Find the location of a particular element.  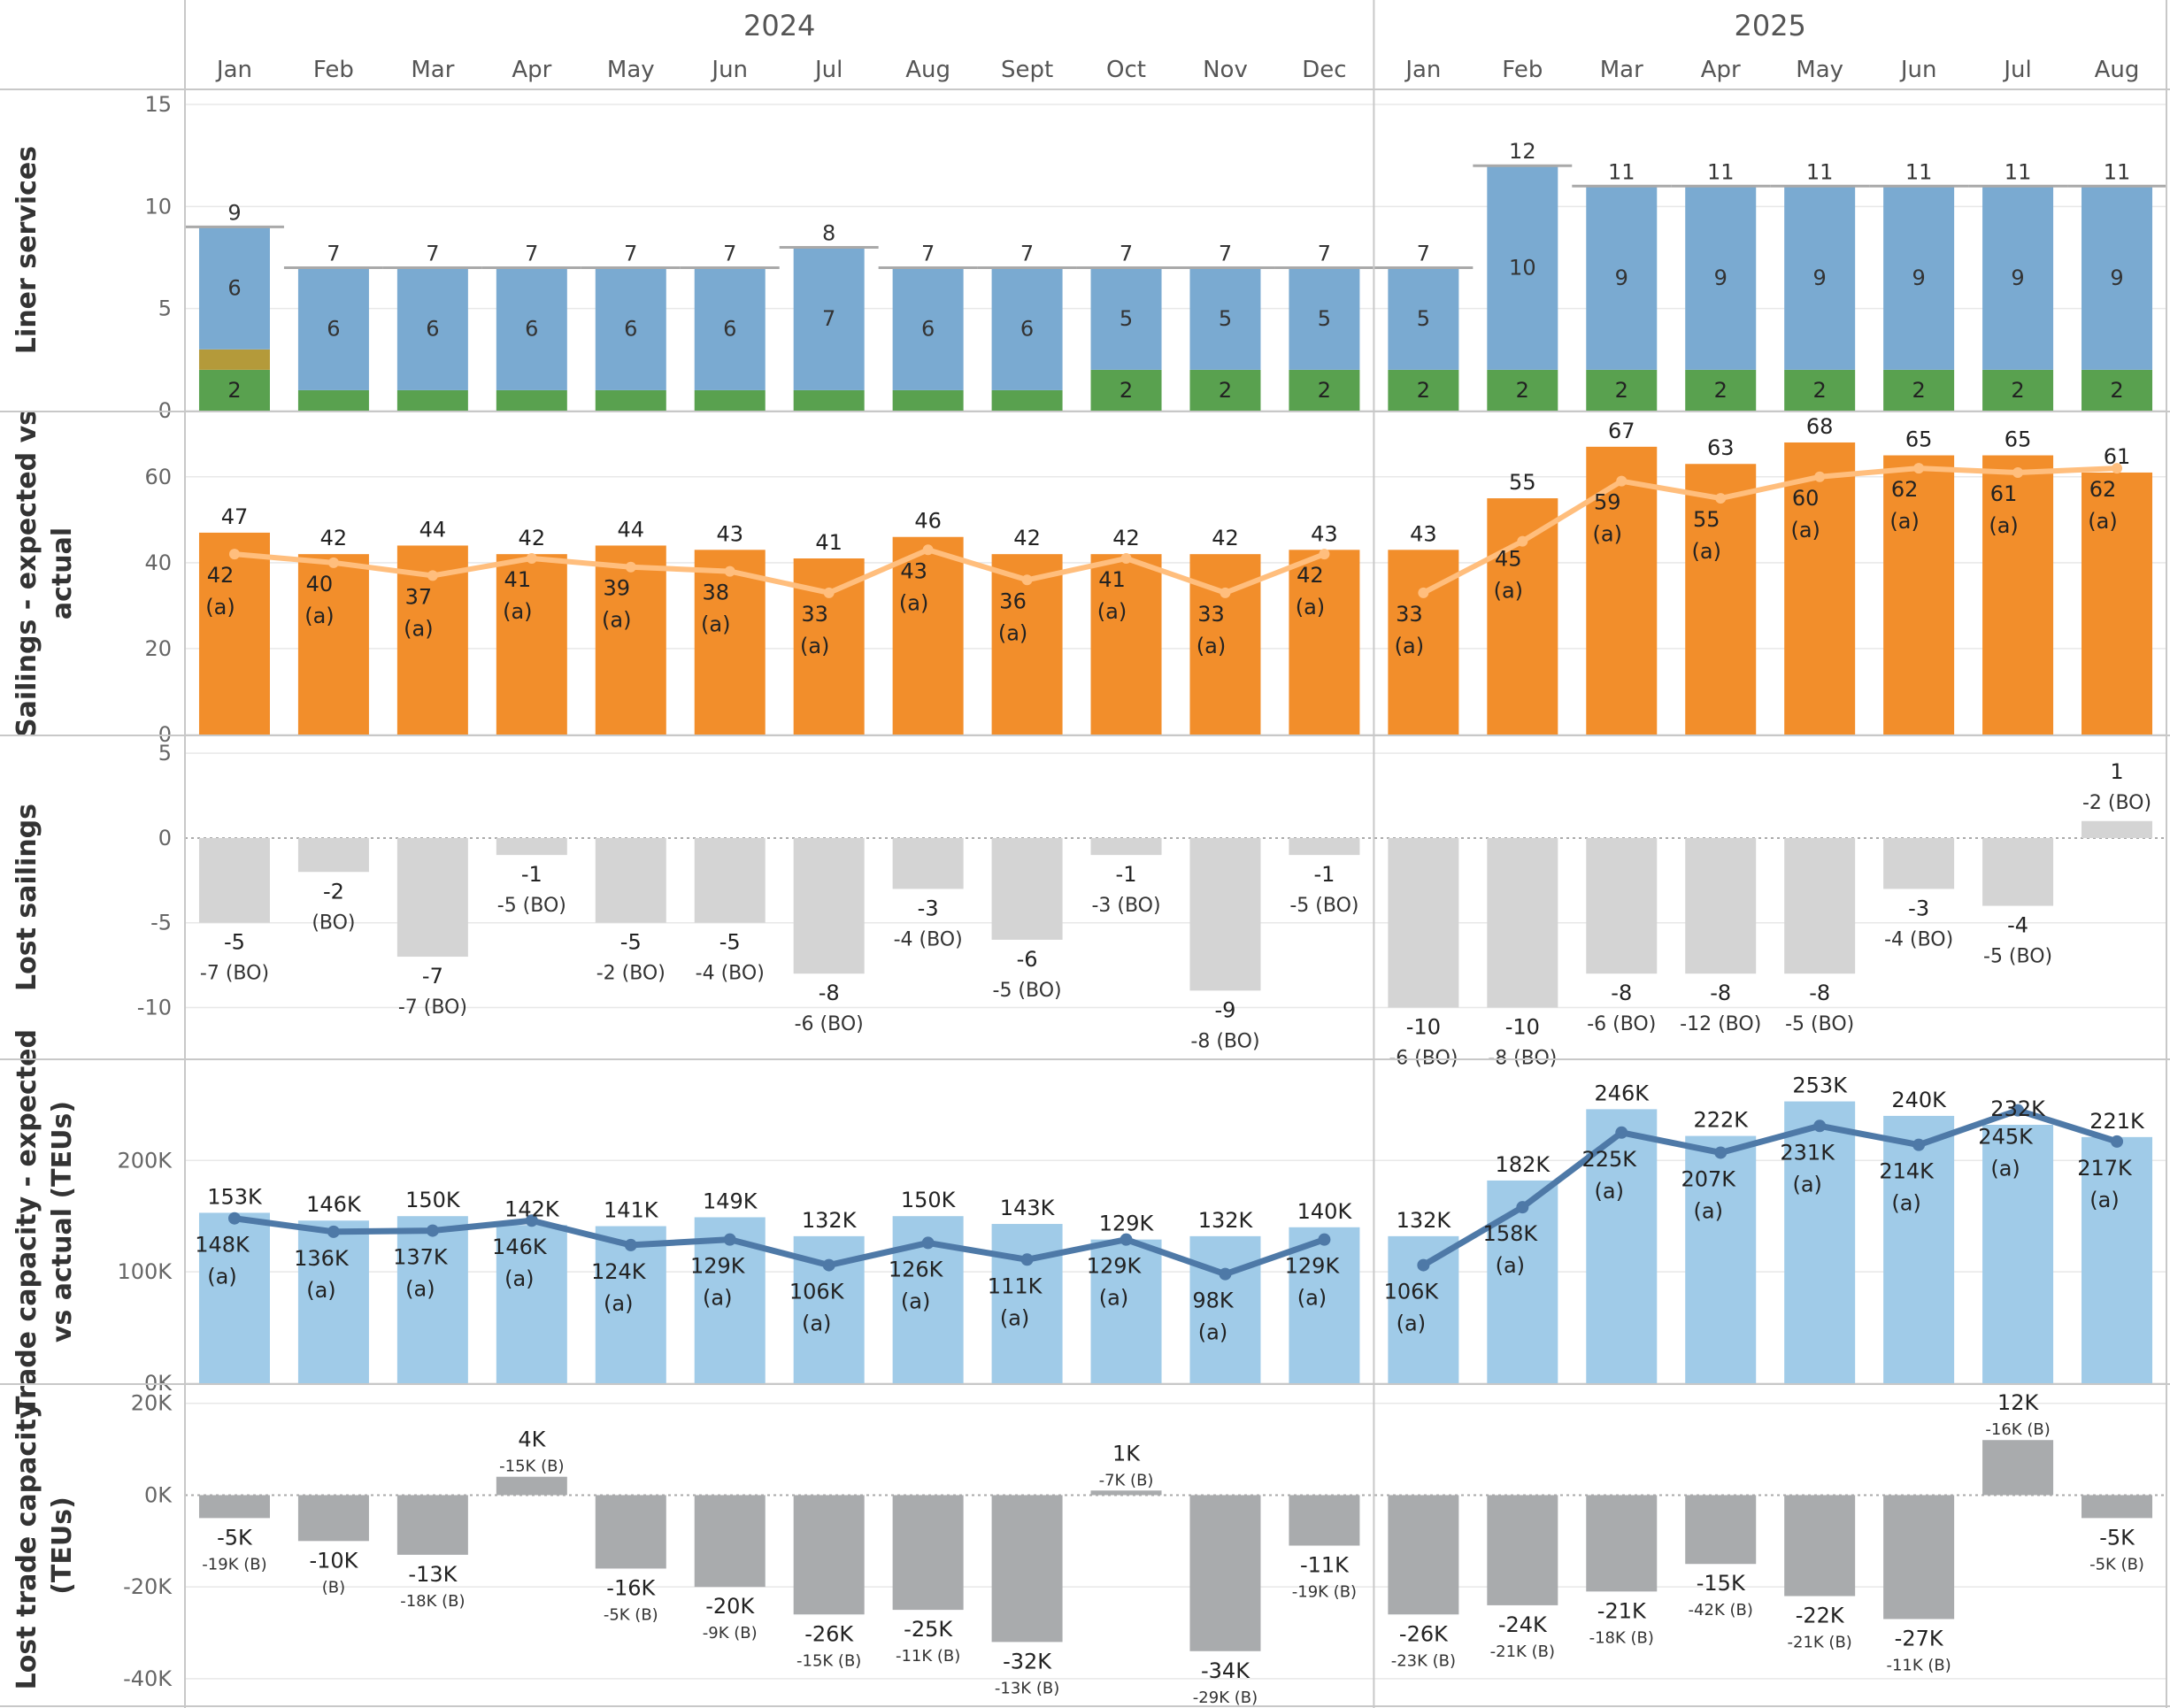

month-label-9: Oct is located at coordinates (1126, 70).